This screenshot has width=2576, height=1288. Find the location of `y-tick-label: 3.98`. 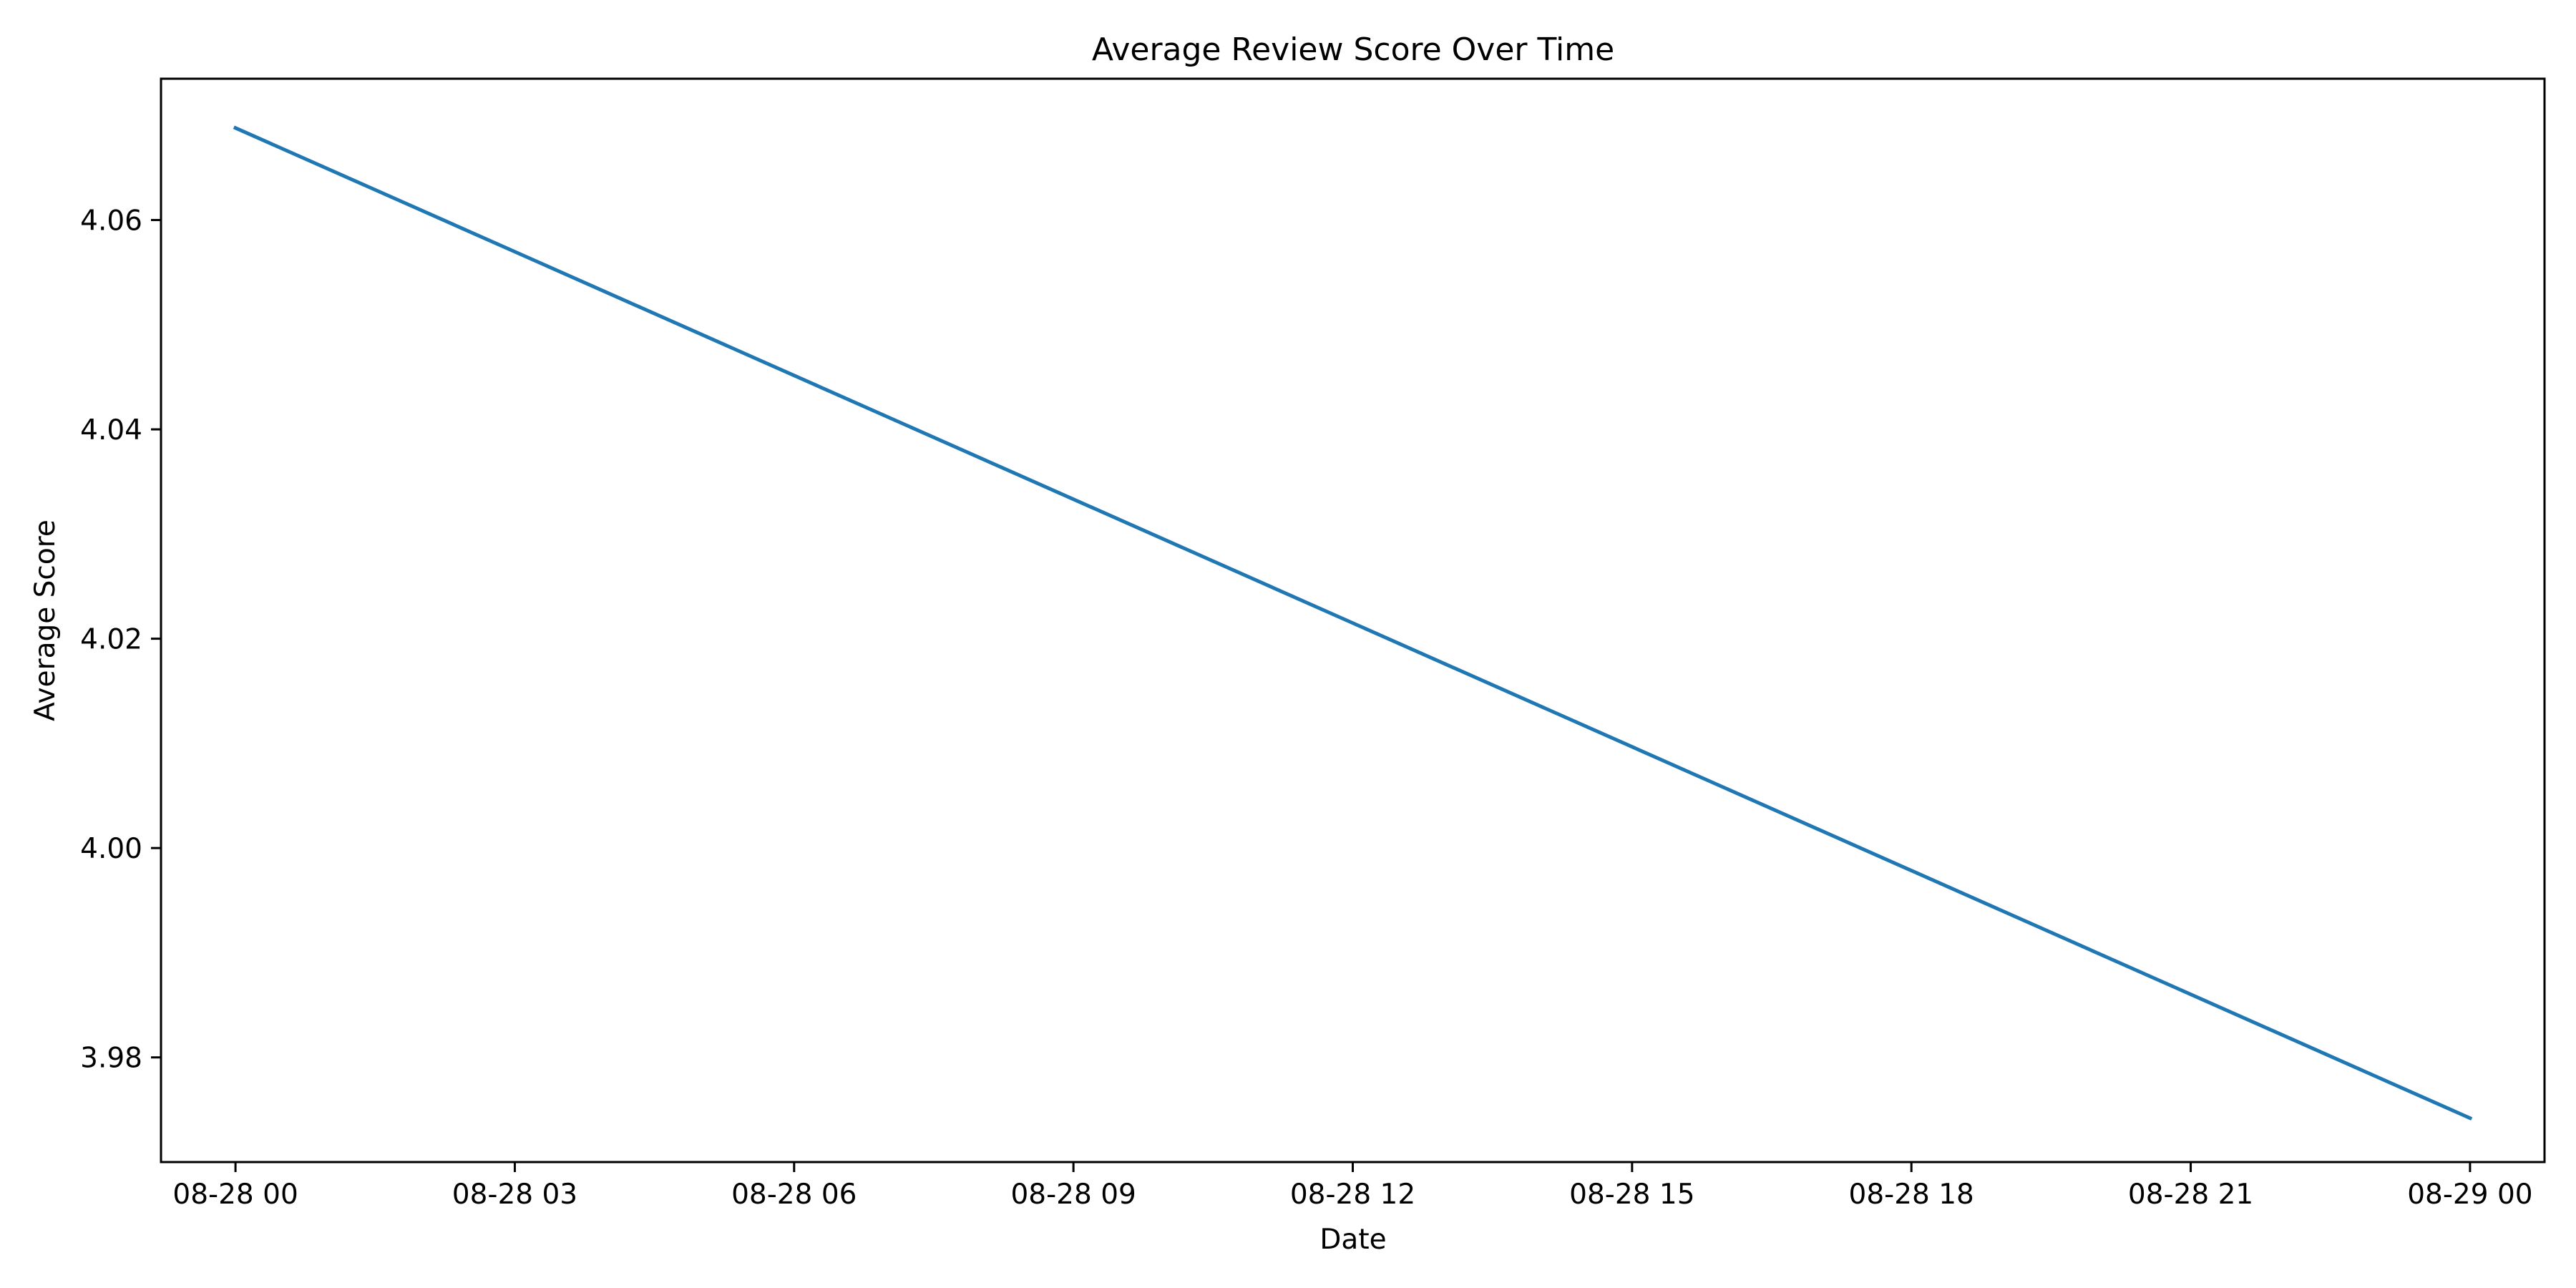

y-tick-label: 3.98 is located at coordinates (111, 1059).